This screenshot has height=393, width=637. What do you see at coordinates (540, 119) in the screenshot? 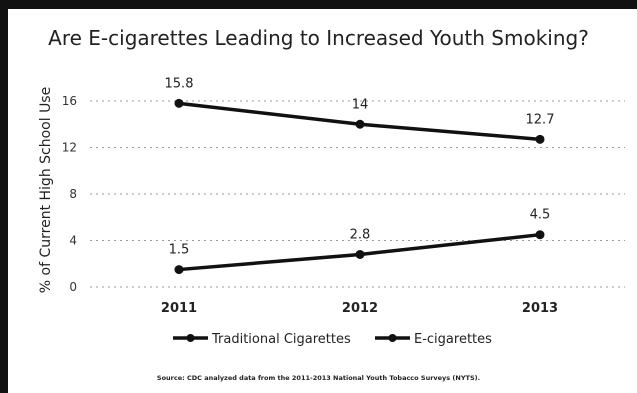
I see `data-label: 12.7` at bounding box center [540, 119].